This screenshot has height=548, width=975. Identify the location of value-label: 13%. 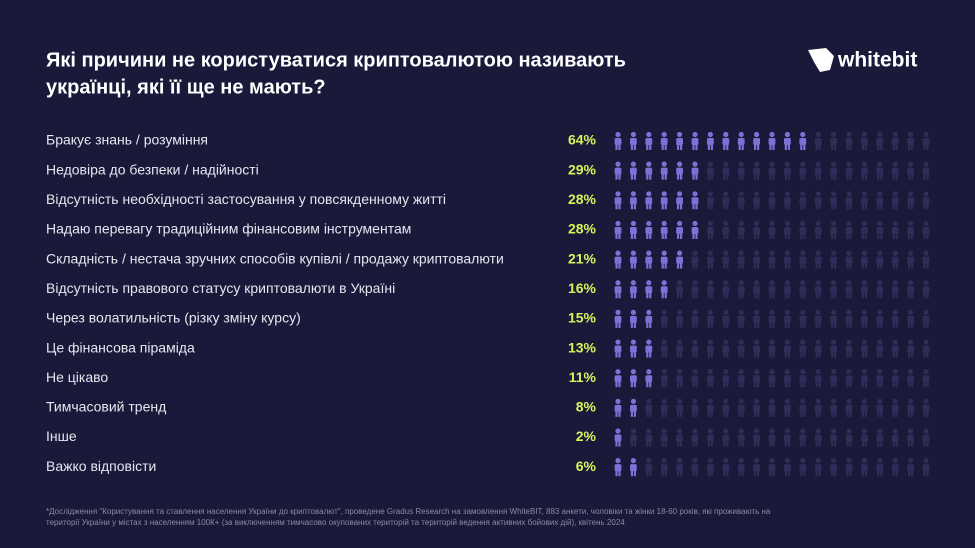
(582, 347).